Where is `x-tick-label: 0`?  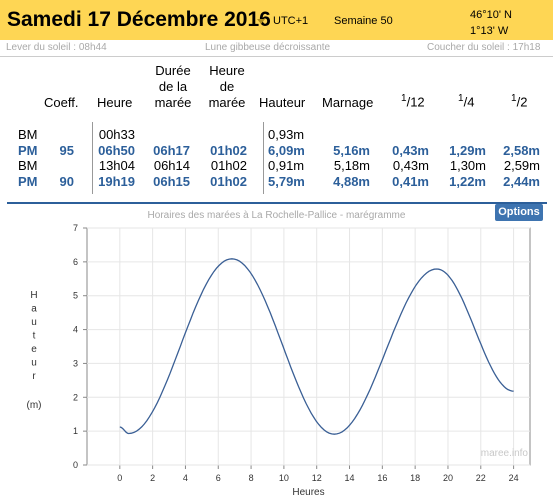 x-tick-label: 0 is located at coordinates (119, 478).